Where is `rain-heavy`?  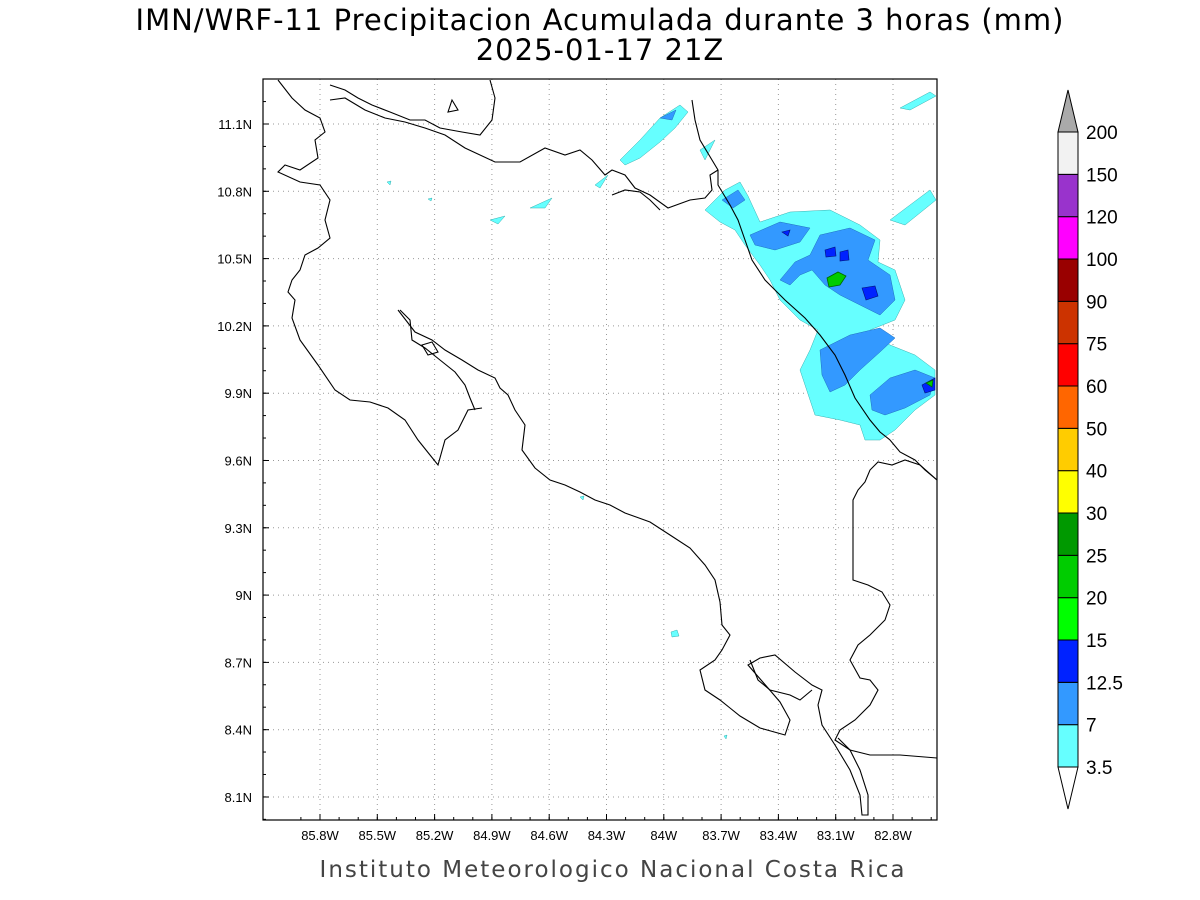
rain-heavy is located at coordinates (858, 311).